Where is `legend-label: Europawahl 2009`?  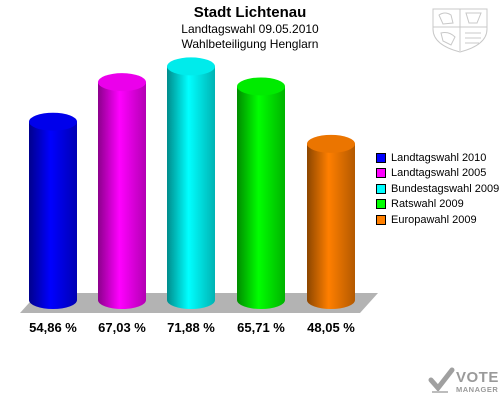 legend-label: Europawahl 2009 is located at coordinates (434, 219).